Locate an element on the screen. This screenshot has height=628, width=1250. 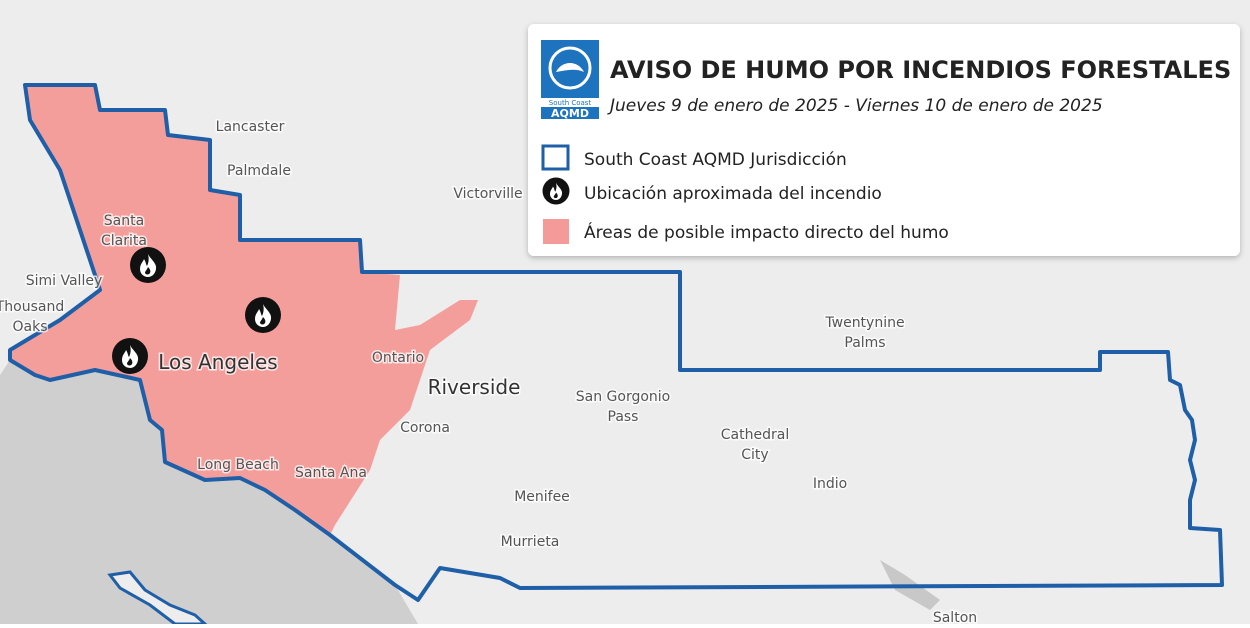
place-label: Palms is located at coordinates (864, 343).